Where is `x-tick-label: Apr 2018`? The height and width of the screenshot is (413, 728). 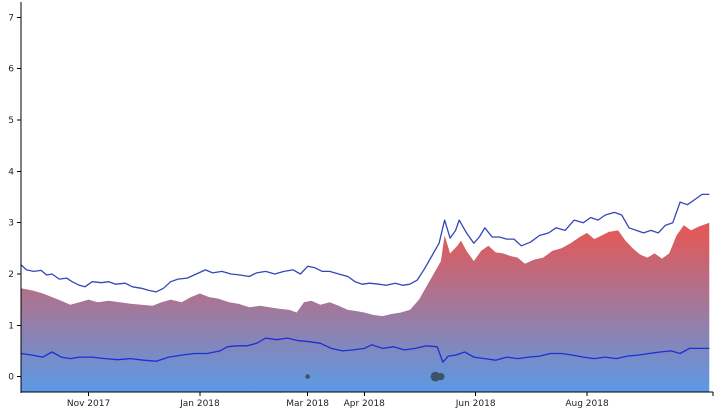 x-tick-label: Apr 2018 is located at coordinates (365, 404).